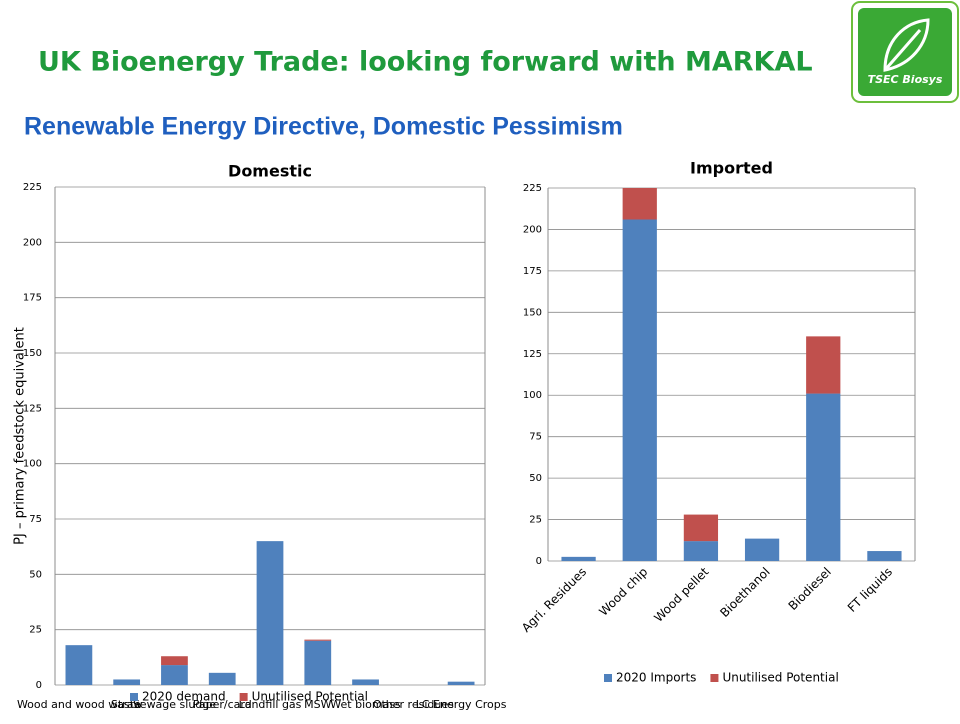 The height and width of the screenshot is (724, 960). What do you see at coordinates (810, 589) in the screenshot?
I see `x-tick-label: Biodiesel` at bounding box center [810, 589].